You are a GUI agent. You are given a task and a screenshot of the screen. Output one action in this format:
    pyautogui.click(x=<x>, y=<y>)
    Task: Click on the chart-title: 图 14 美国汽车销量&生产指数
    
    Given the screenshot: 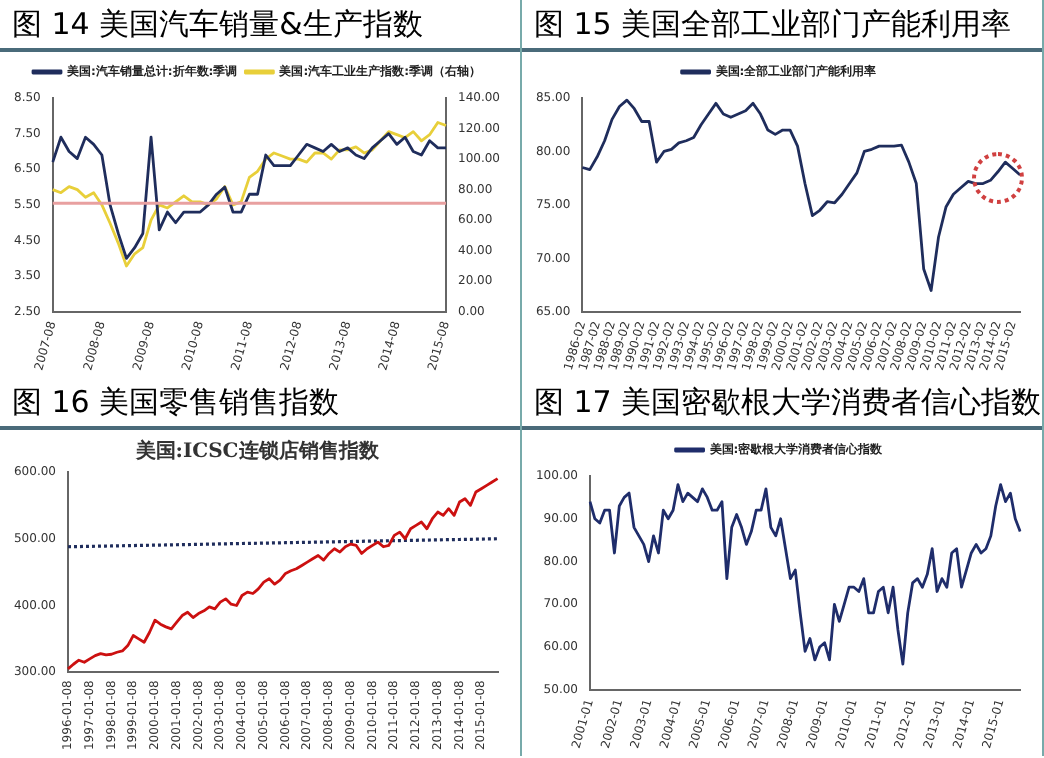 What is the action you would take?
    pyautogui.click(x=260, y=26)
    